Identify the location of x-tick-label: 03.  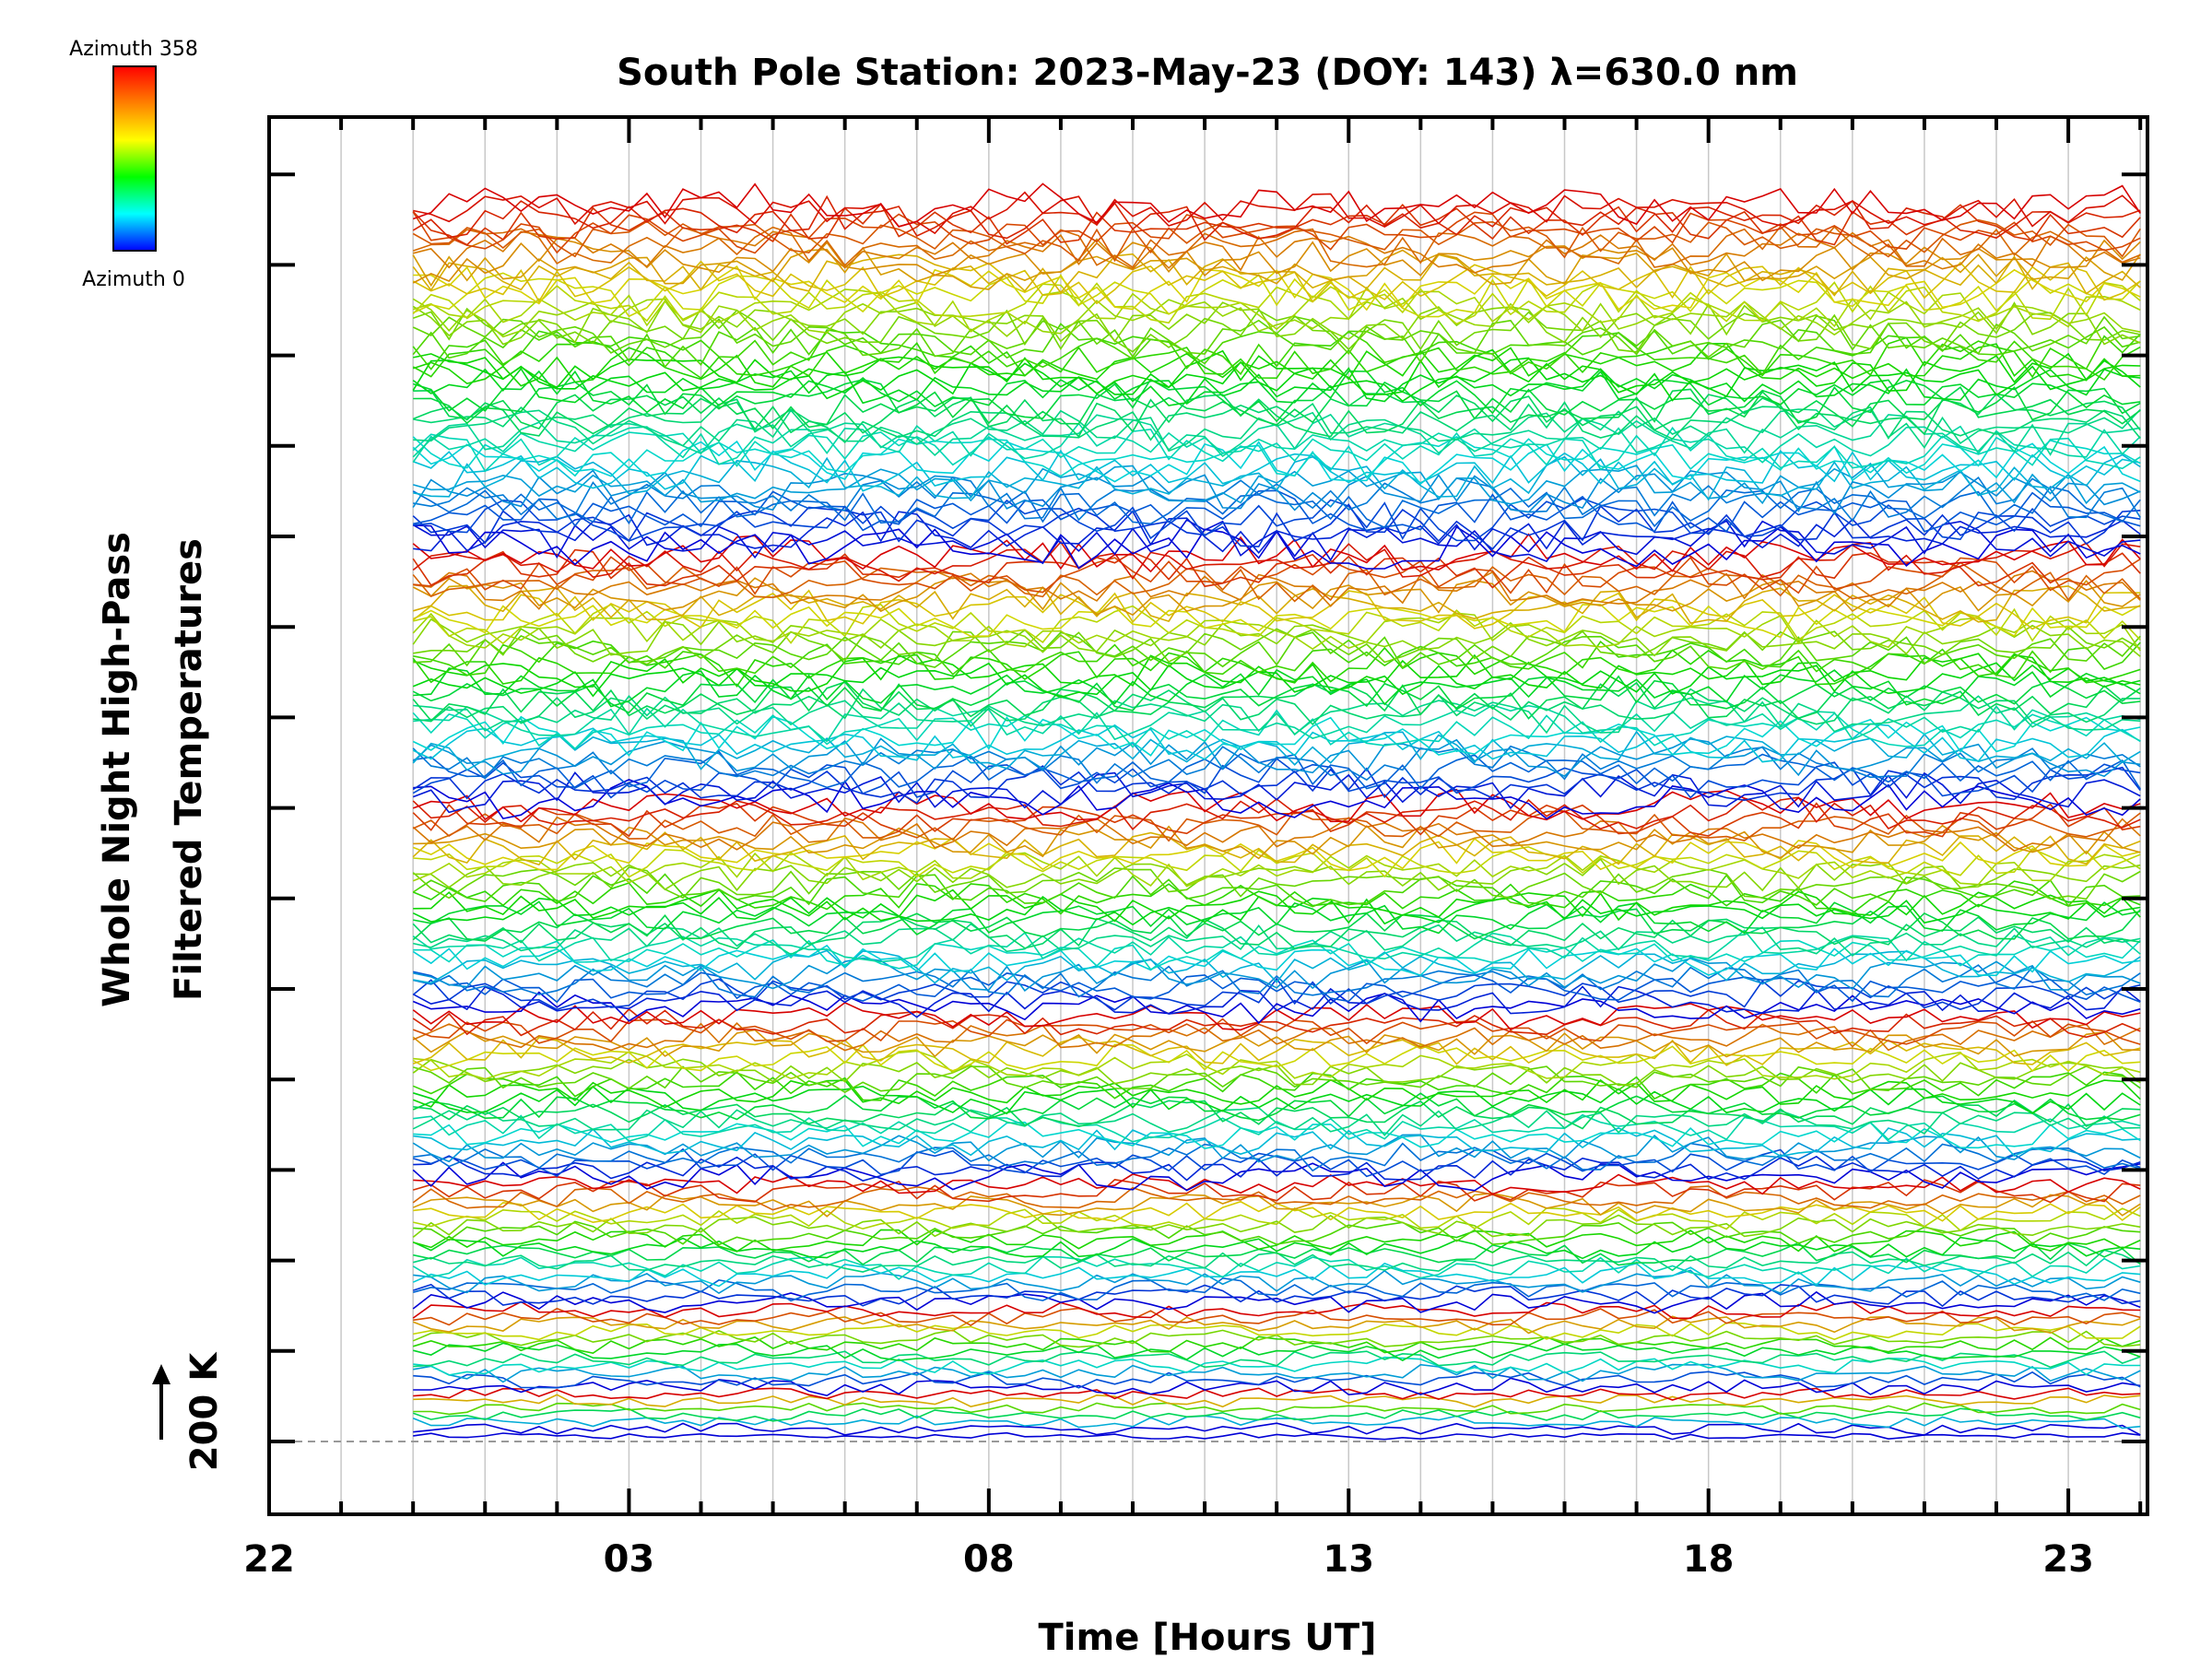
(629, 1559).